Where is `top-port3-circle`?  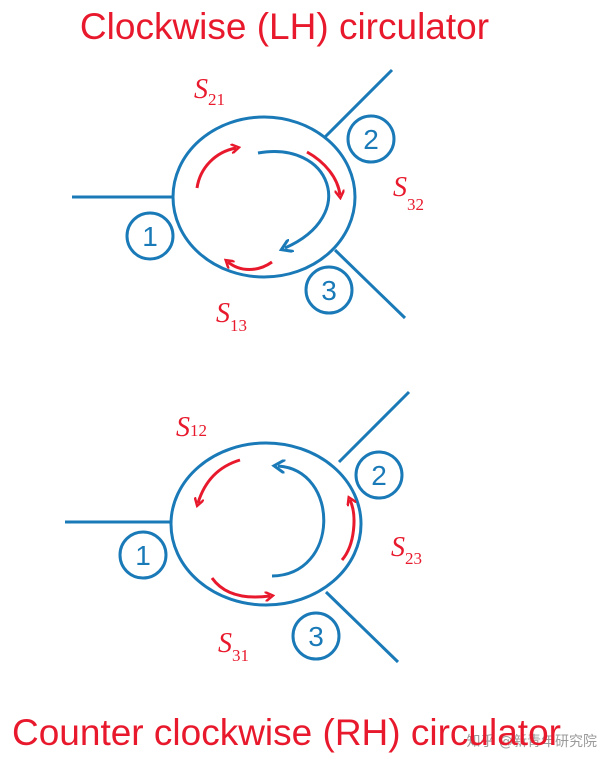
top-port3-circle is located at coordinates (329, 290).